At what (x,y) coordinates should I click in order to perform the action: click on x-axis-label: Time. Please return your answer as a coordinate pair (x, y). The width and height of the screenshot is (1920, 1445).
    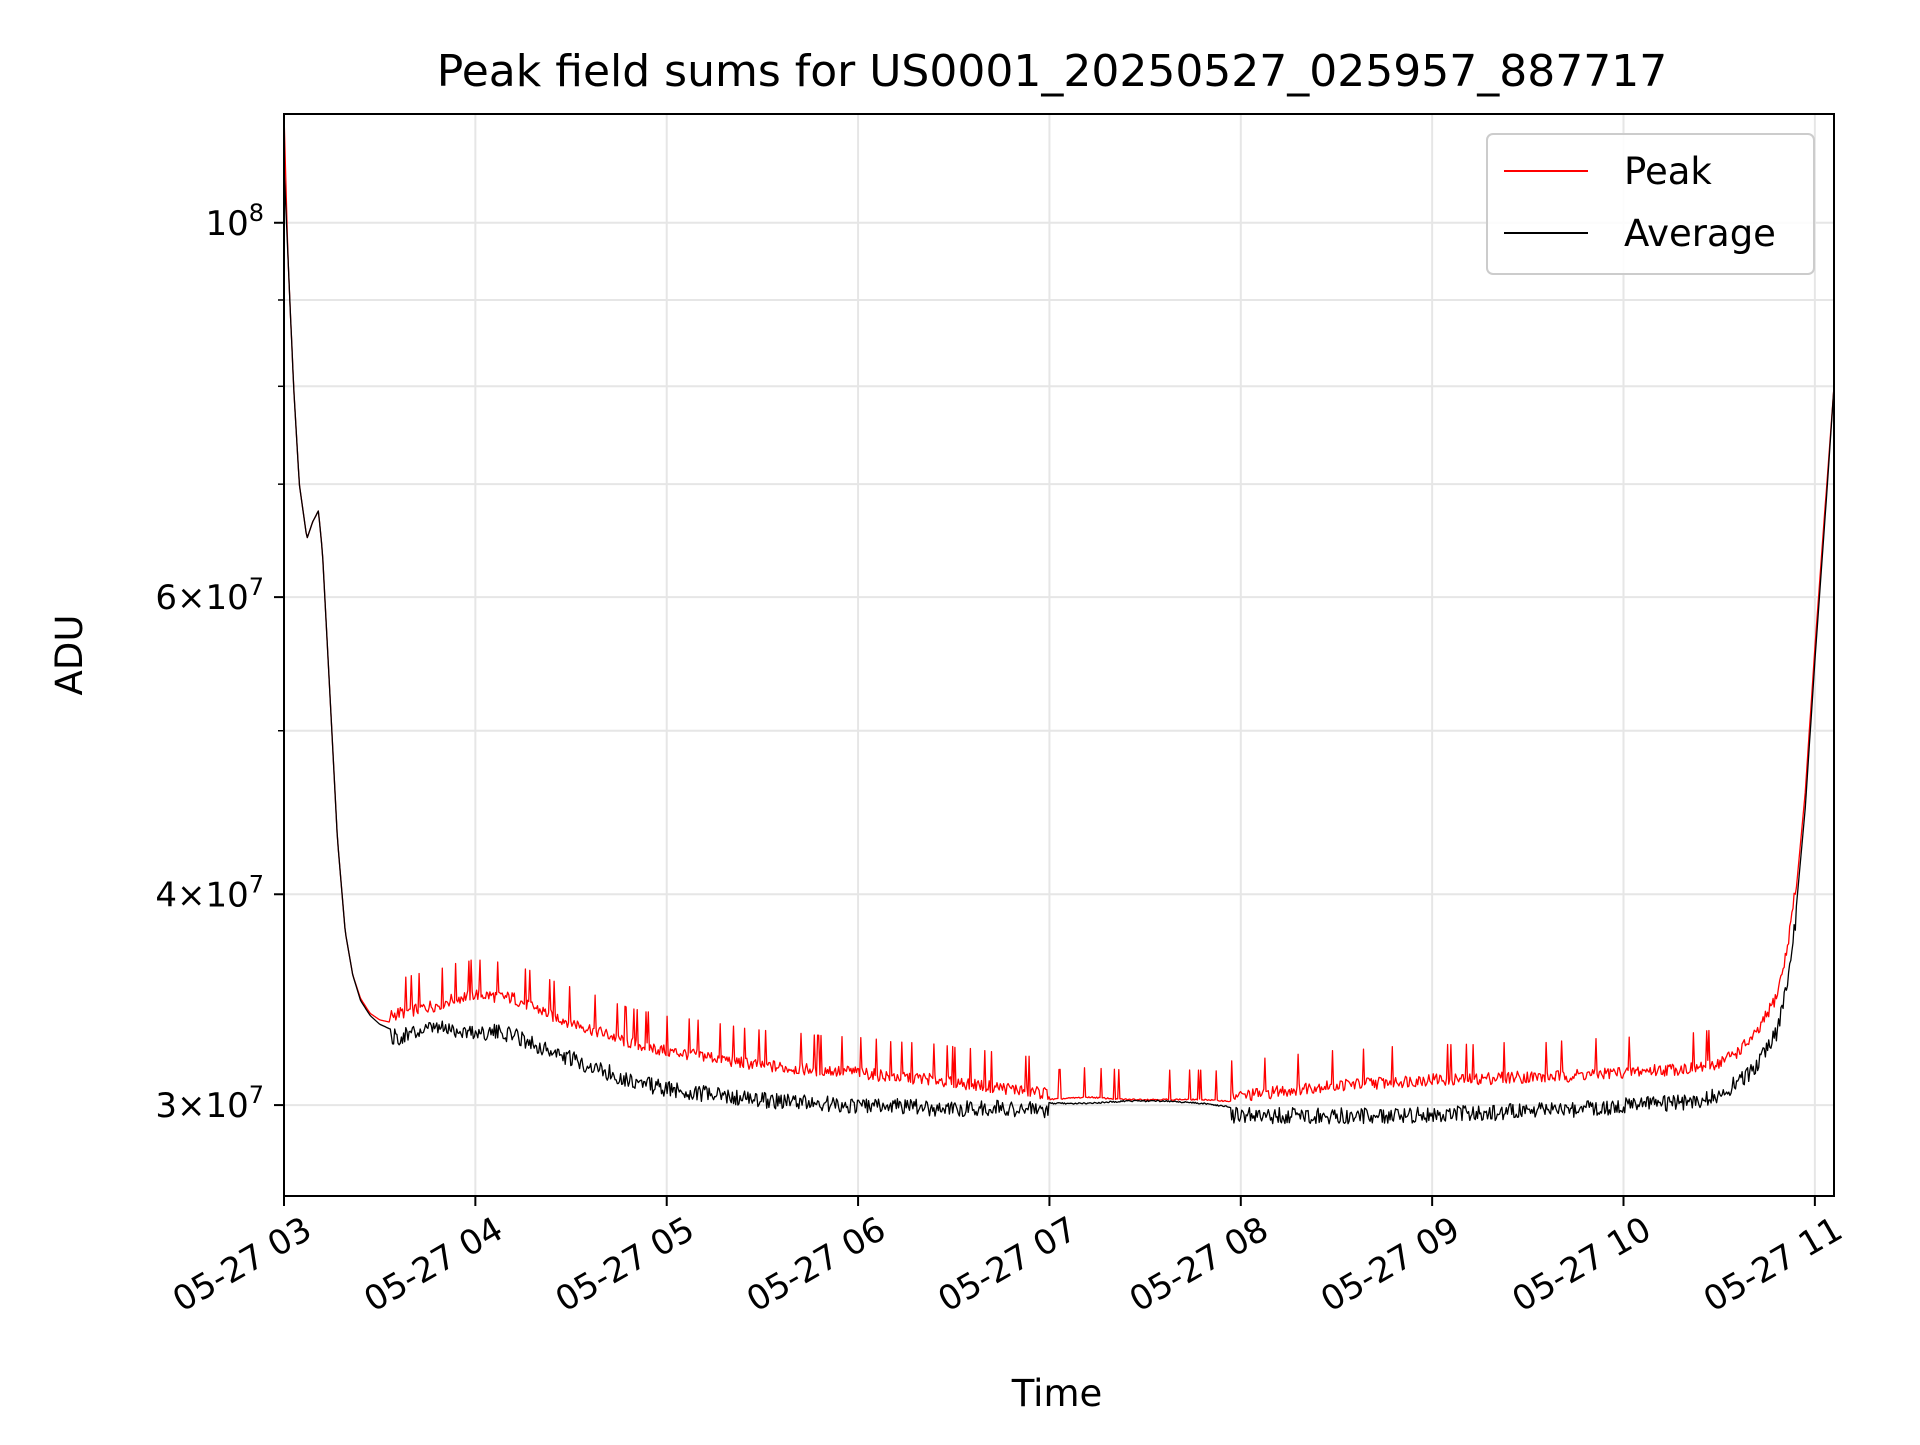
    Looking at the image, I should click on (1057, 1393).